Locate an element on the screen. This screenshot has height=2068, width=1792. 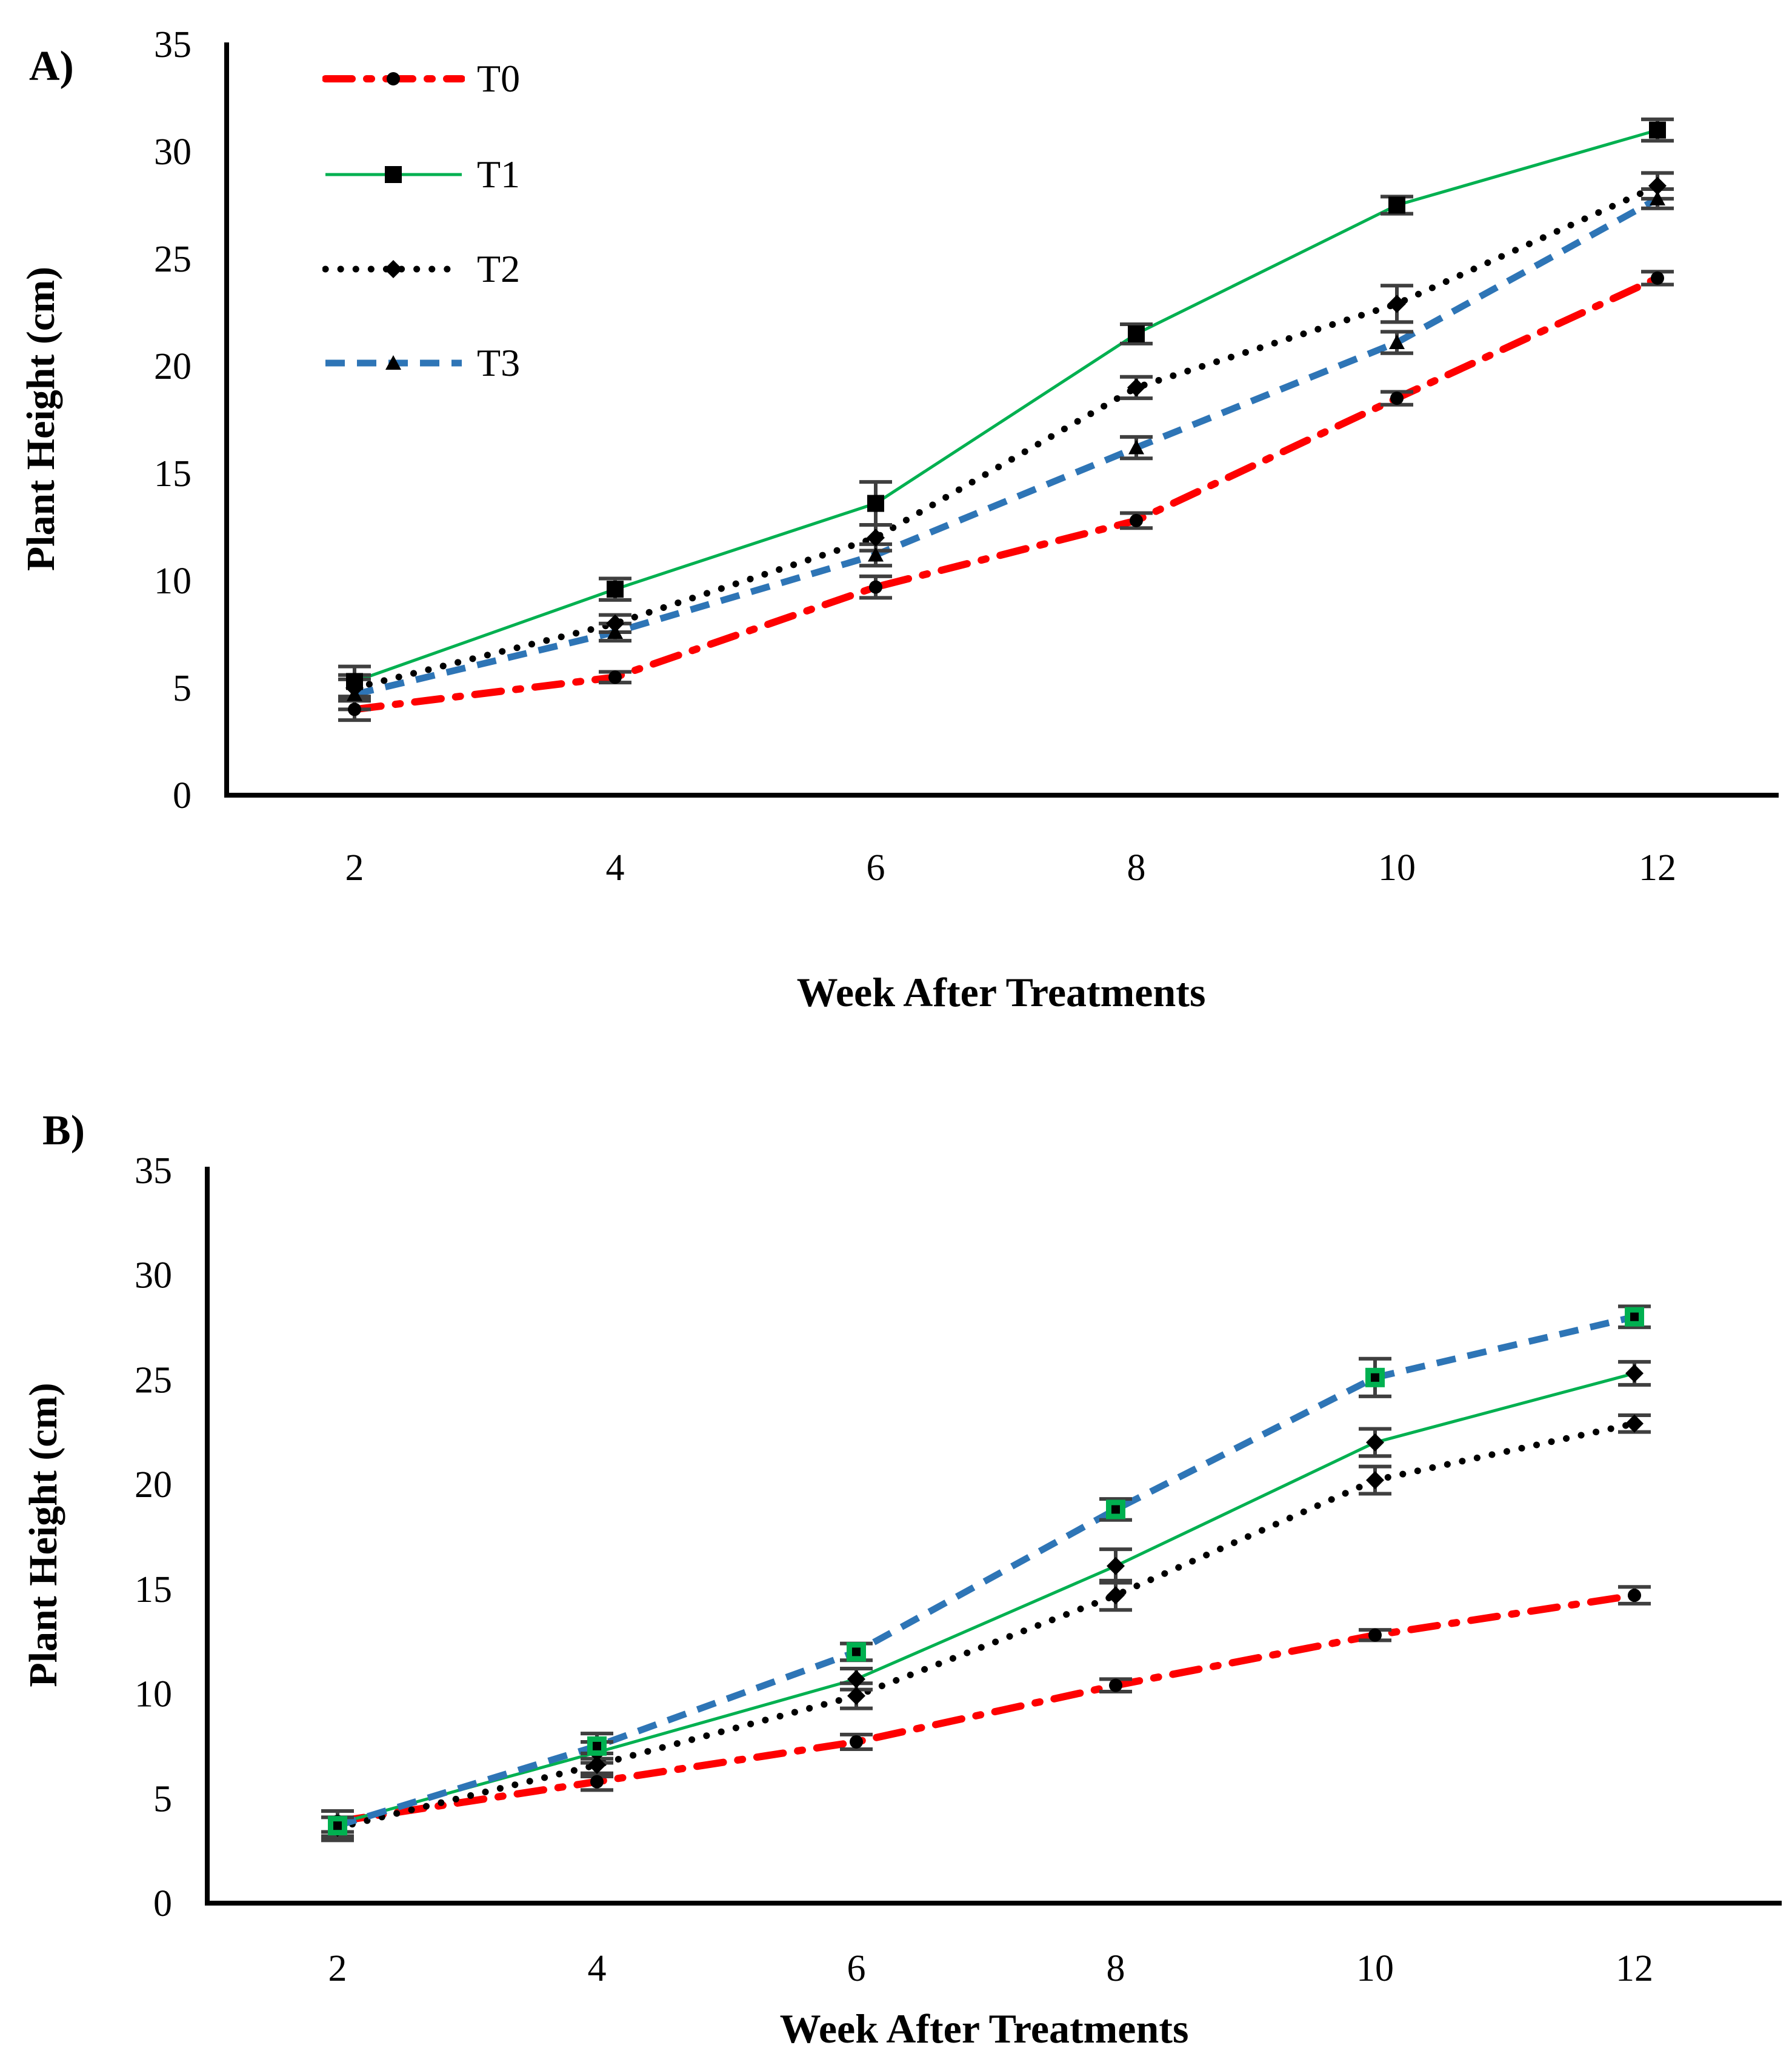
panel-a-label: A) is located at coordinates (52, 66).